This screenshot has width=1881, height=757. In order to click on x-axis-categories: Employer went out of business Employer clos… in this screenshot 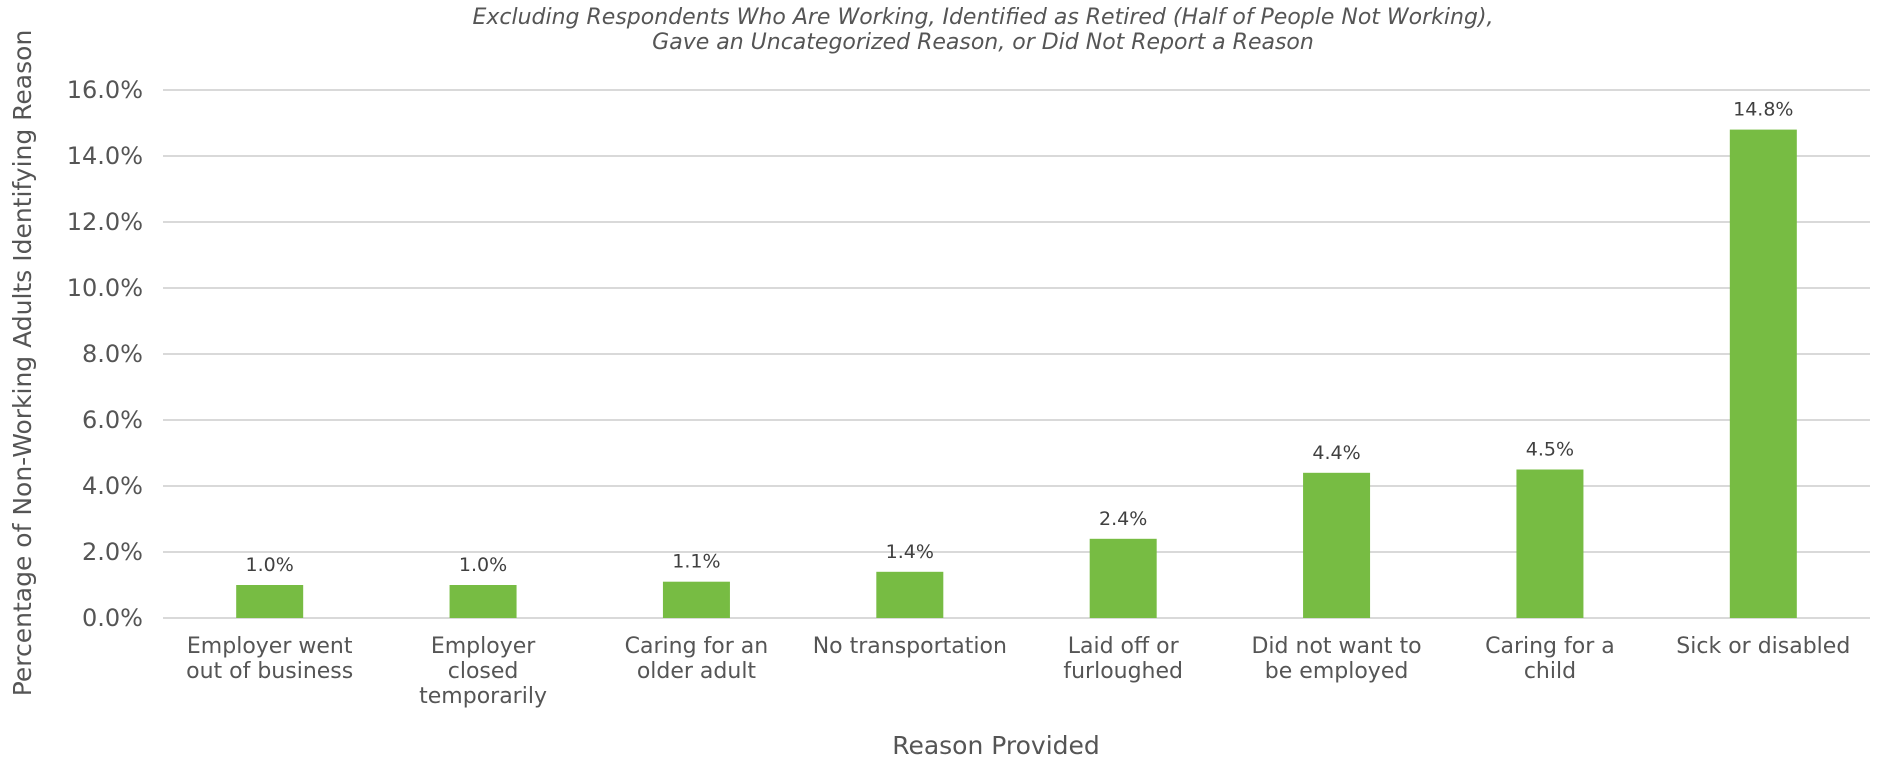, I will do `click(1018, 671)`.